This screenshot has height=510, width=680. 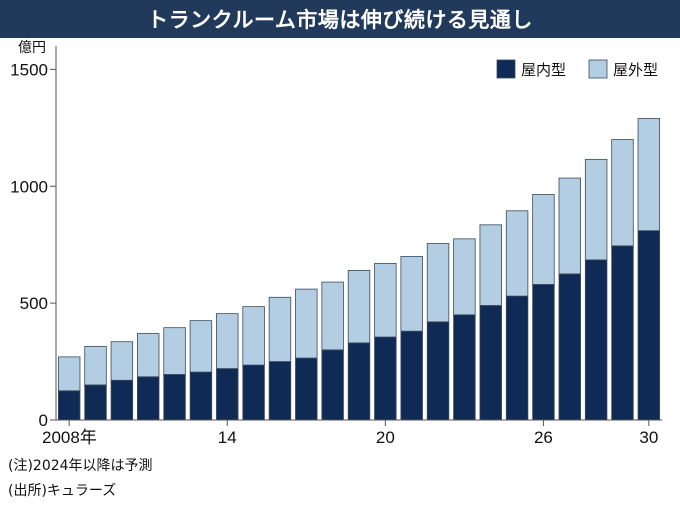 I want to click on bar-indoor-2011, so click(x=148, y=398).